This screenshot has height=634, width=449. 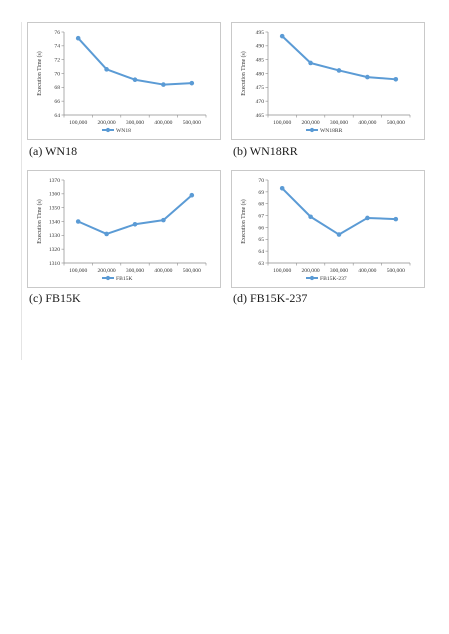 What do you see at coordinates (55, 298) in the screenshot?
I see `caption-fb15k: (c) FB15K` at bounding box center [55, 298].